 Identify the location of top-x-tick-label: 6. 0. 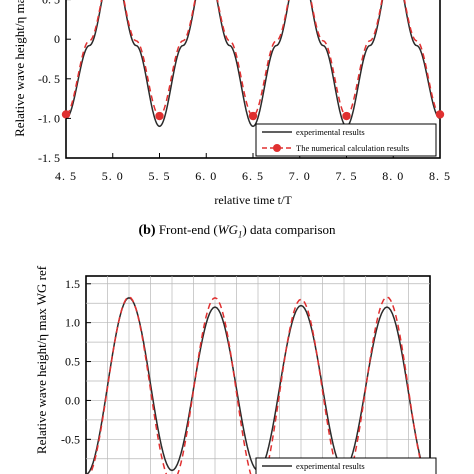
(206, 176).